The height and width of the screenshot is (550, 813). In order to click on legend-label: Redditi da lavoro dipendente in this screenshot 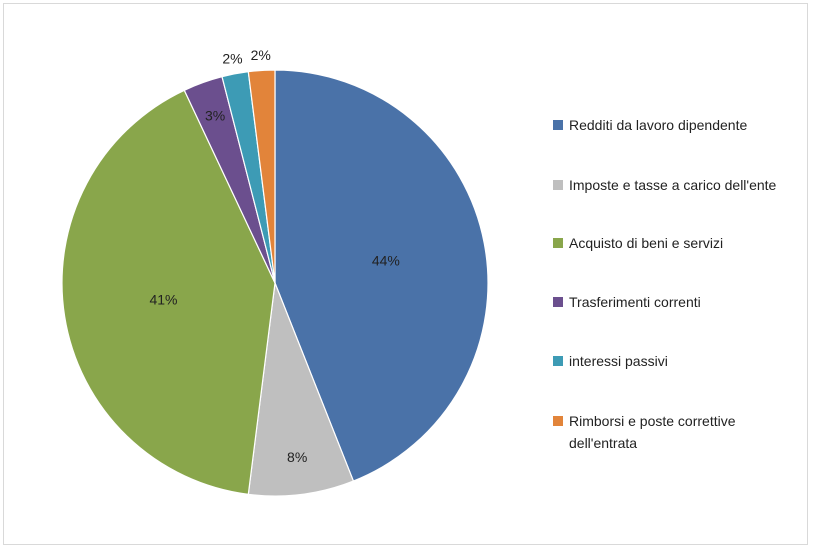, I will do `click(658, 125)`.